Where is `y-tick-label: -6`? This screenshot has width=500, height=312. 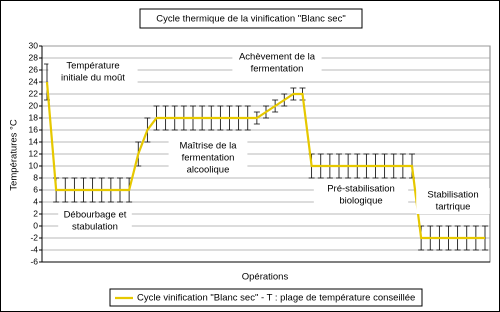 y-tick-label: -6 is located at coordinates (34, 261).